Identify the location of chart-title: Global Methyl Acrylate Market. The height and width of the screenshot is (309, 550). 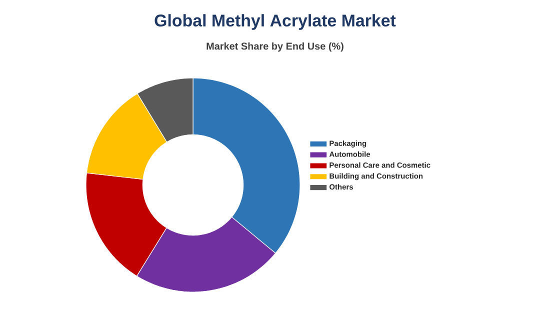
(275, 22).